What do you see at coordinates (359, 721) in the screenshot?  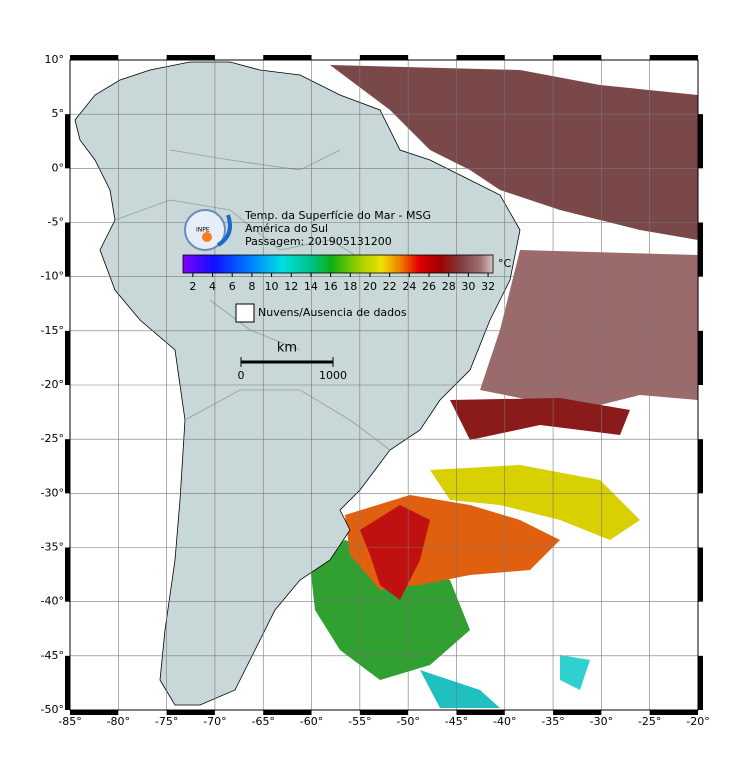 I see `x-tick-label: -55°` at bounding box center [359, 721].